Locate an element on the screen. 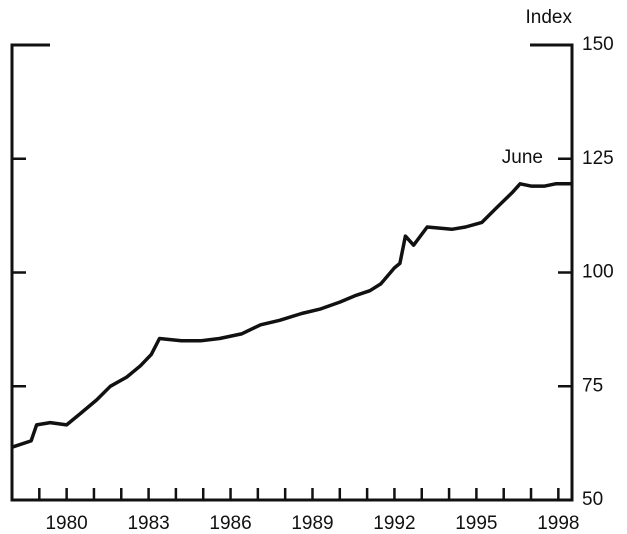  x-tick-label: 1998 is located at coordinates (558, 523).